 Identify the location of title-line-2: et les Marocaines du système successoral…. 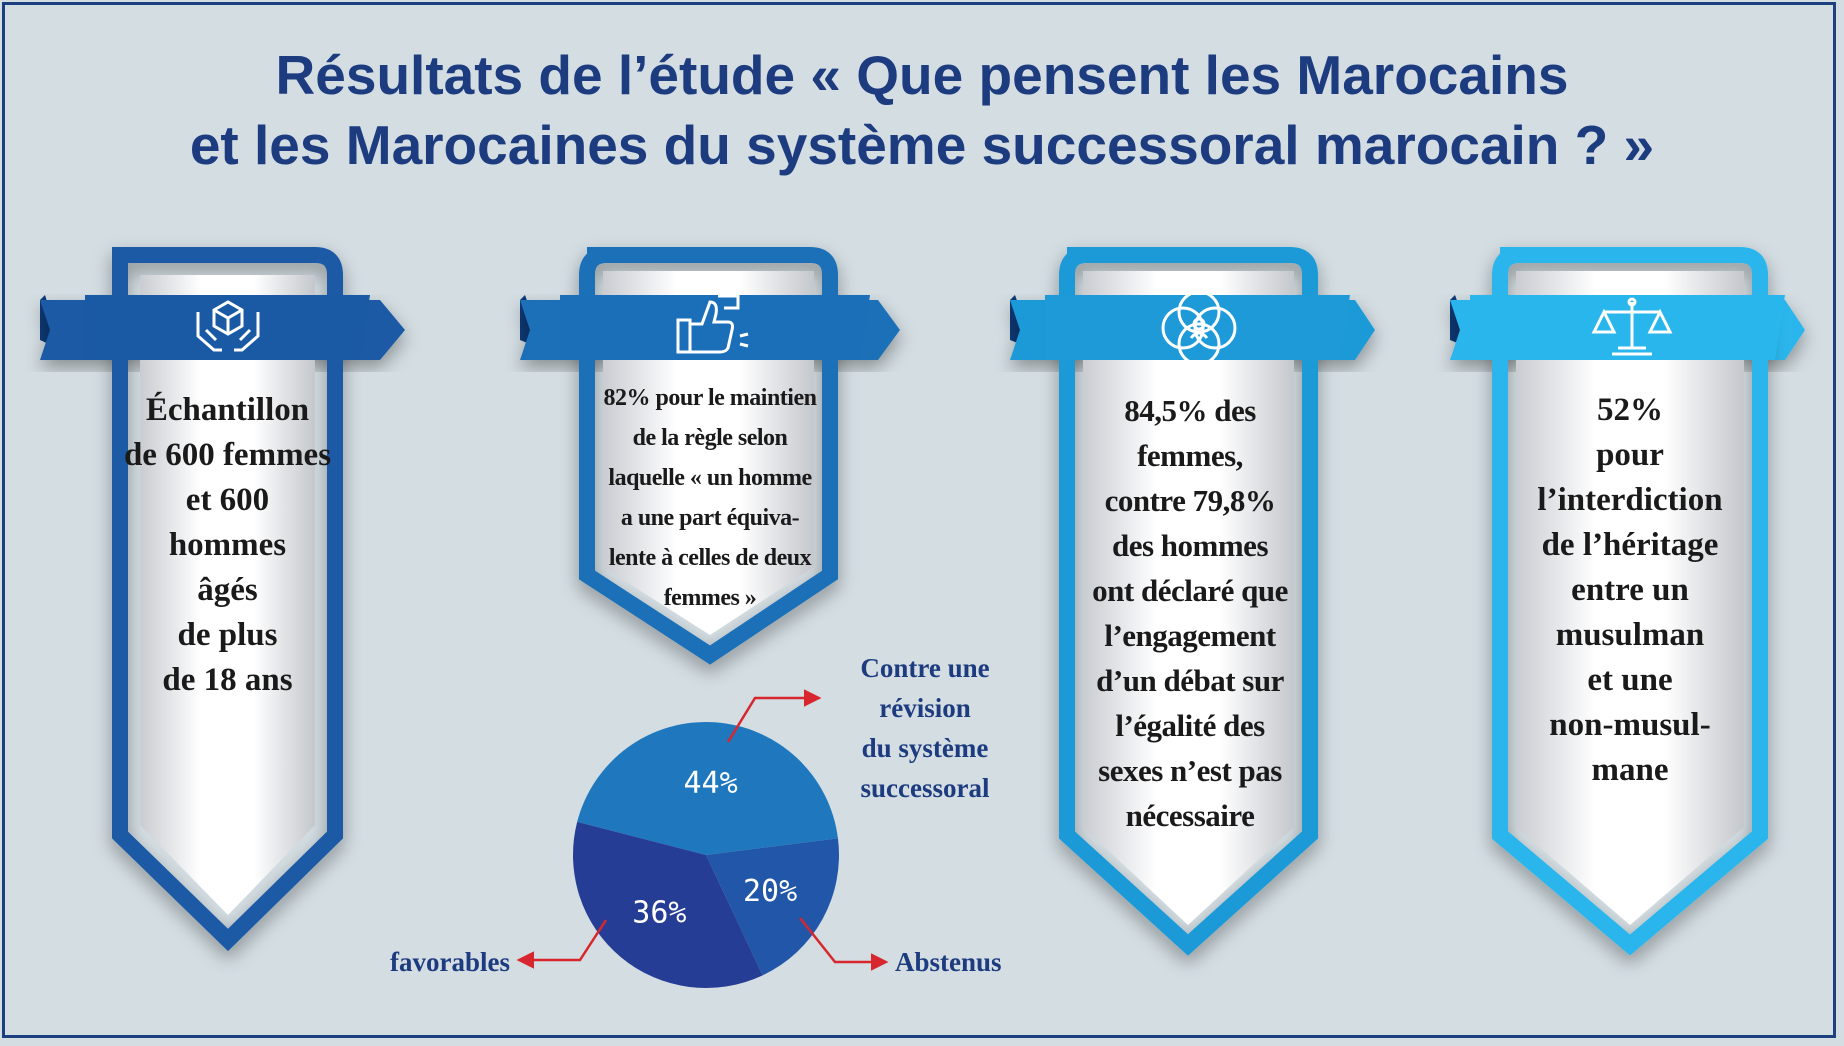
(922, 145).